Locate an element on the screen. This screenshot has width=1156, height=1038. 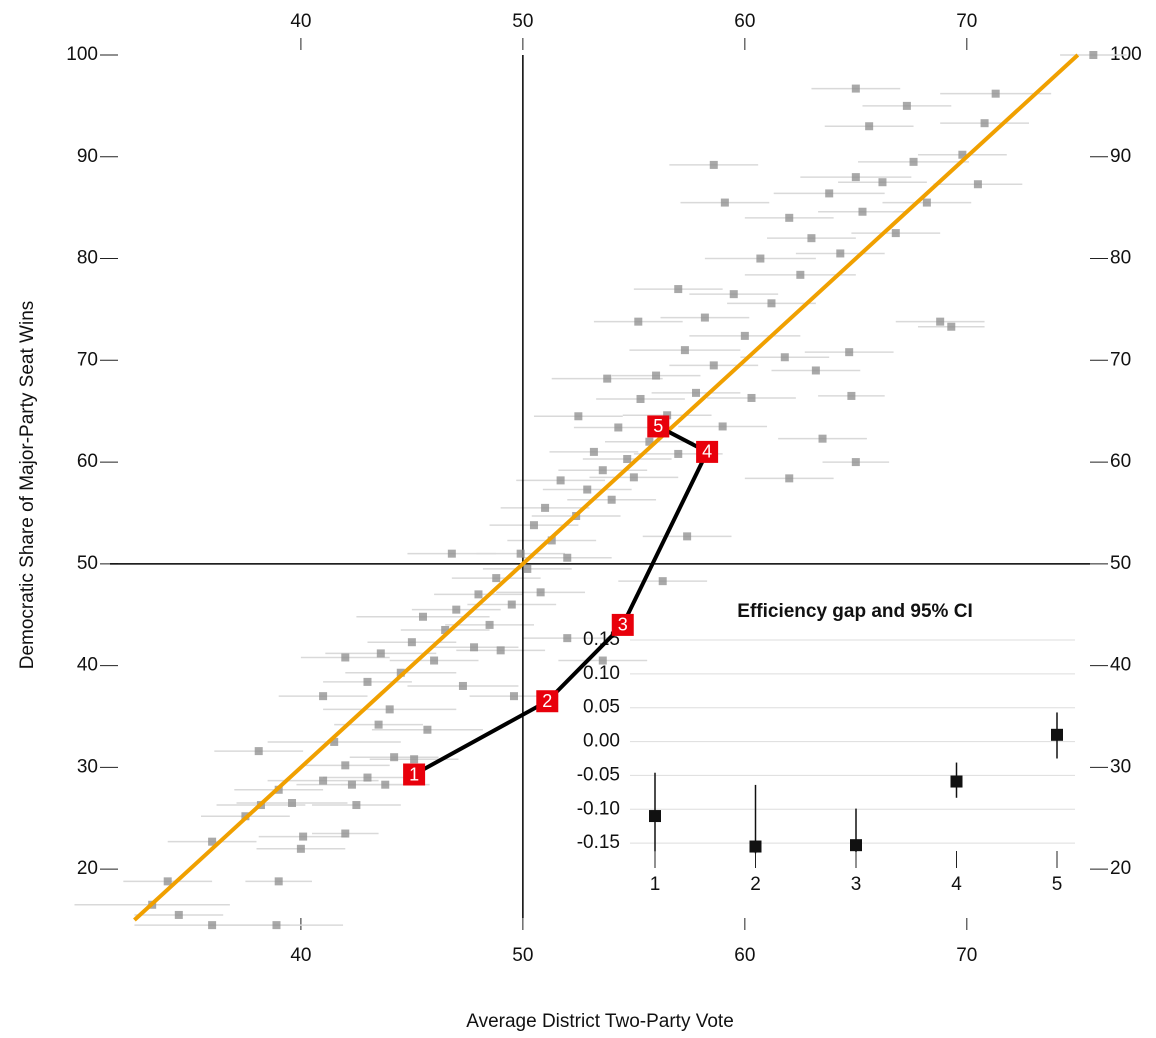
x-tick-label: 50 is located at coordinates (522, 955).